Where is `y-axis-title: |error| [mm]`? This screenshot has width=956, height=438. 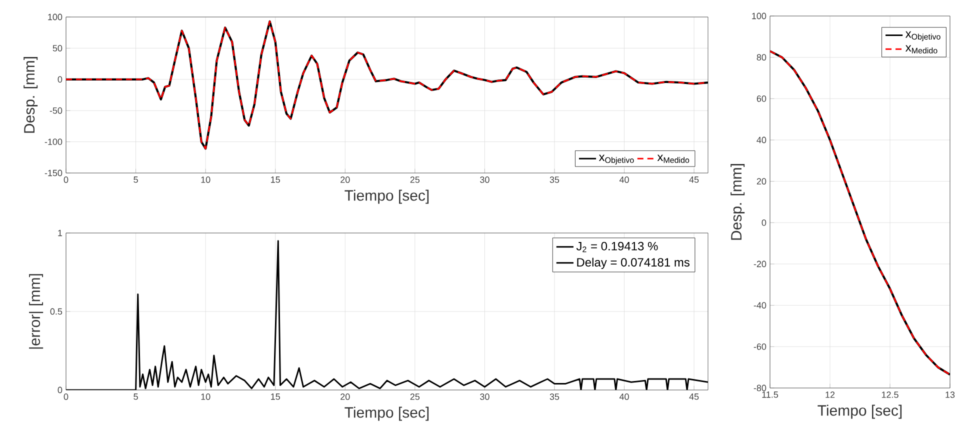 y-axis-title: |error| [mm] is located at coordinates (36, 311).